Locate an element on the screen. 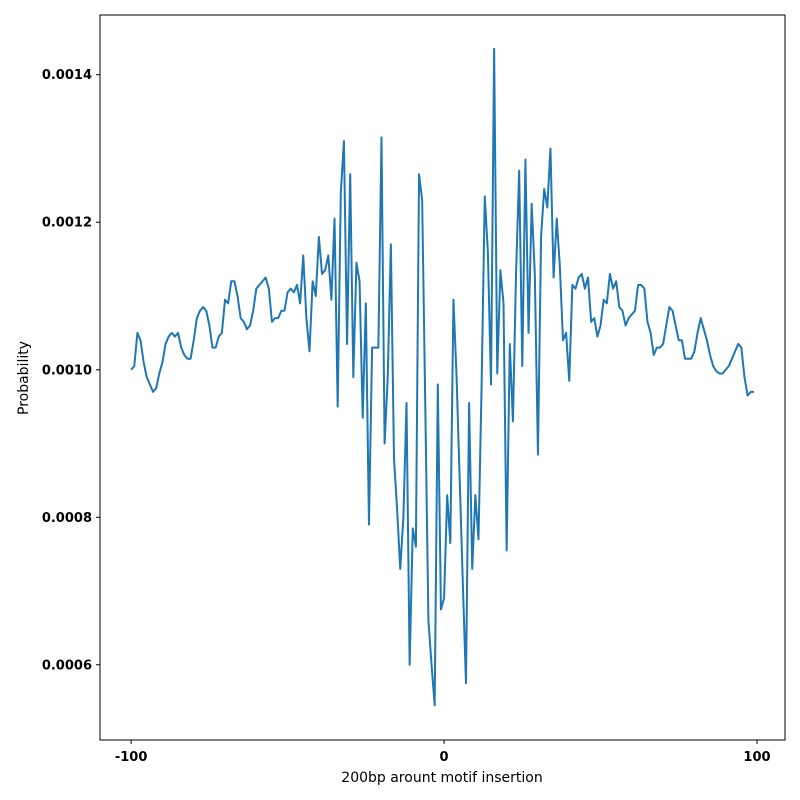 This screenshot has width=800, height=800. y-tick-label: 0.0012 is located at coordinates (67, 223).